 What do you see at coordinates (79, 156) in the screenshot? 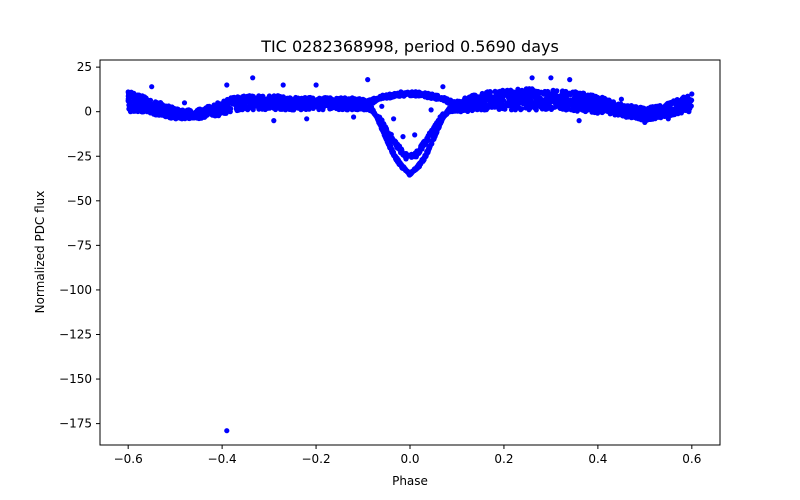
I see `y-tick-label: −25` at bounding box center [79, 156].